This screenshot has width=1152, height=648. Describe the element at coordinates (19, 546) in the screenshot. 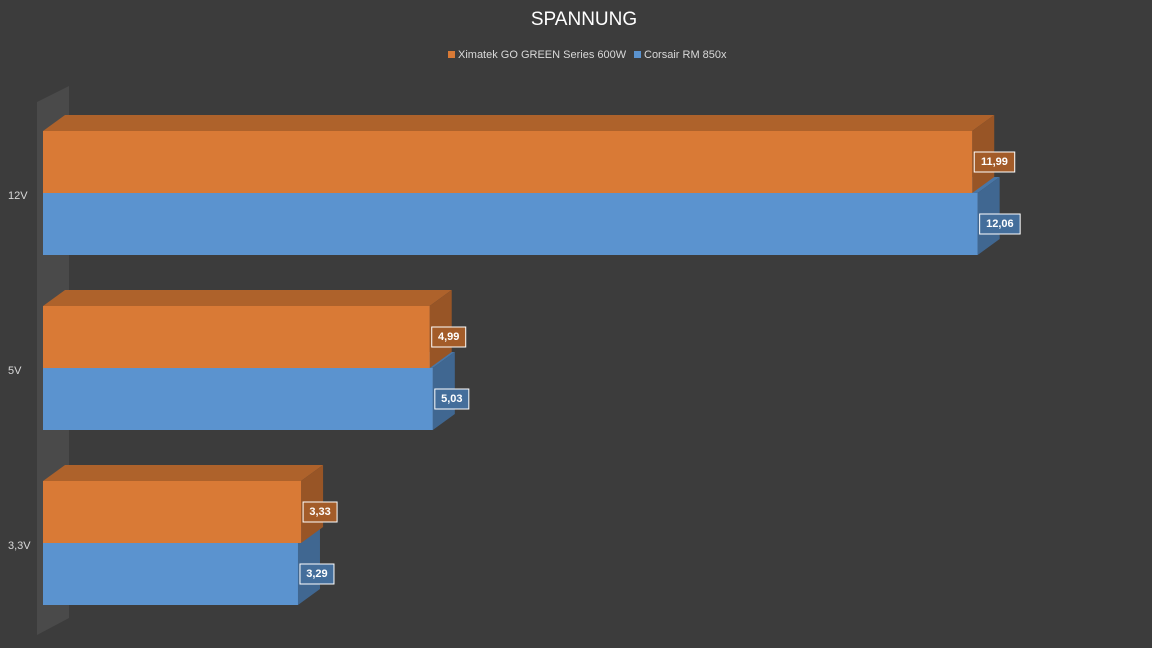

I see `y-tick-label: 3,3V` at that location.